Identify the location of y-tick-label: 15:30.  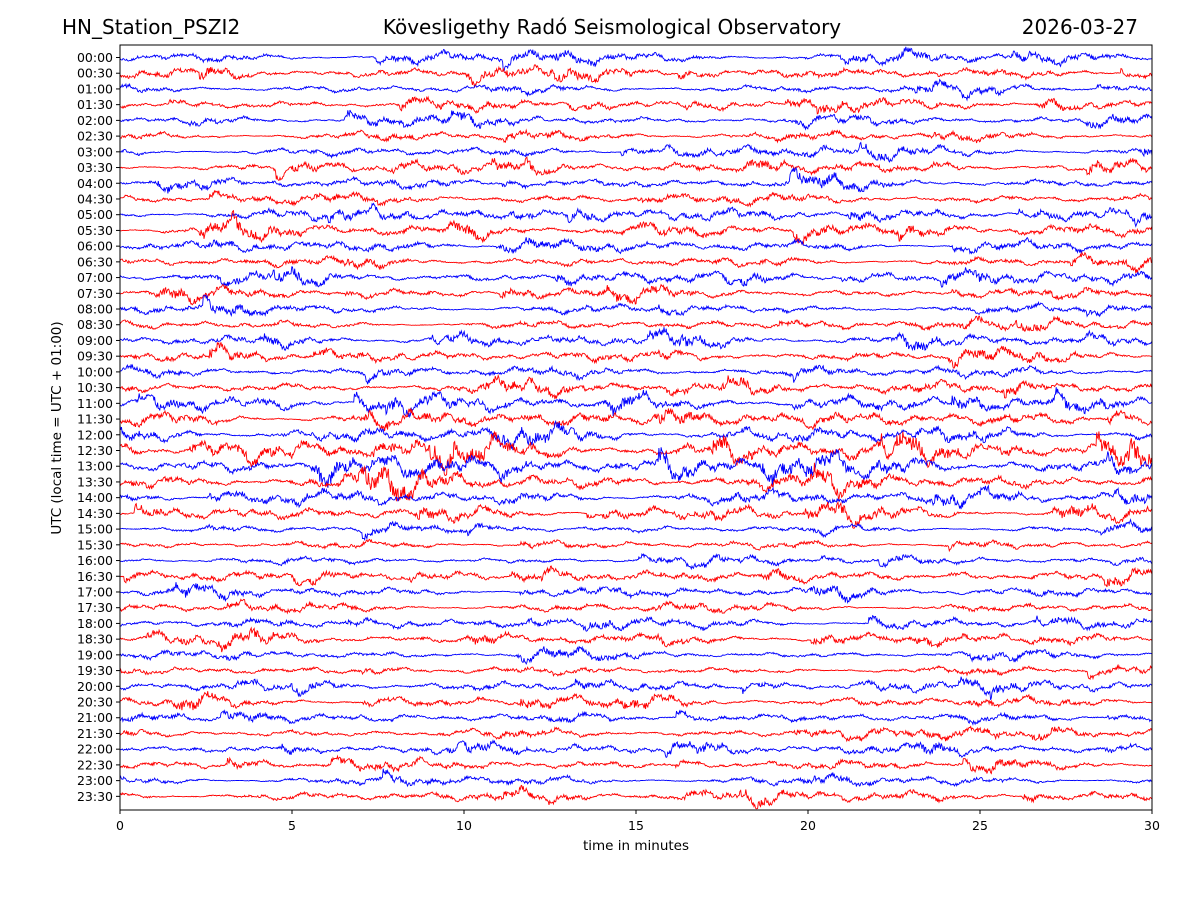
(95, 544).